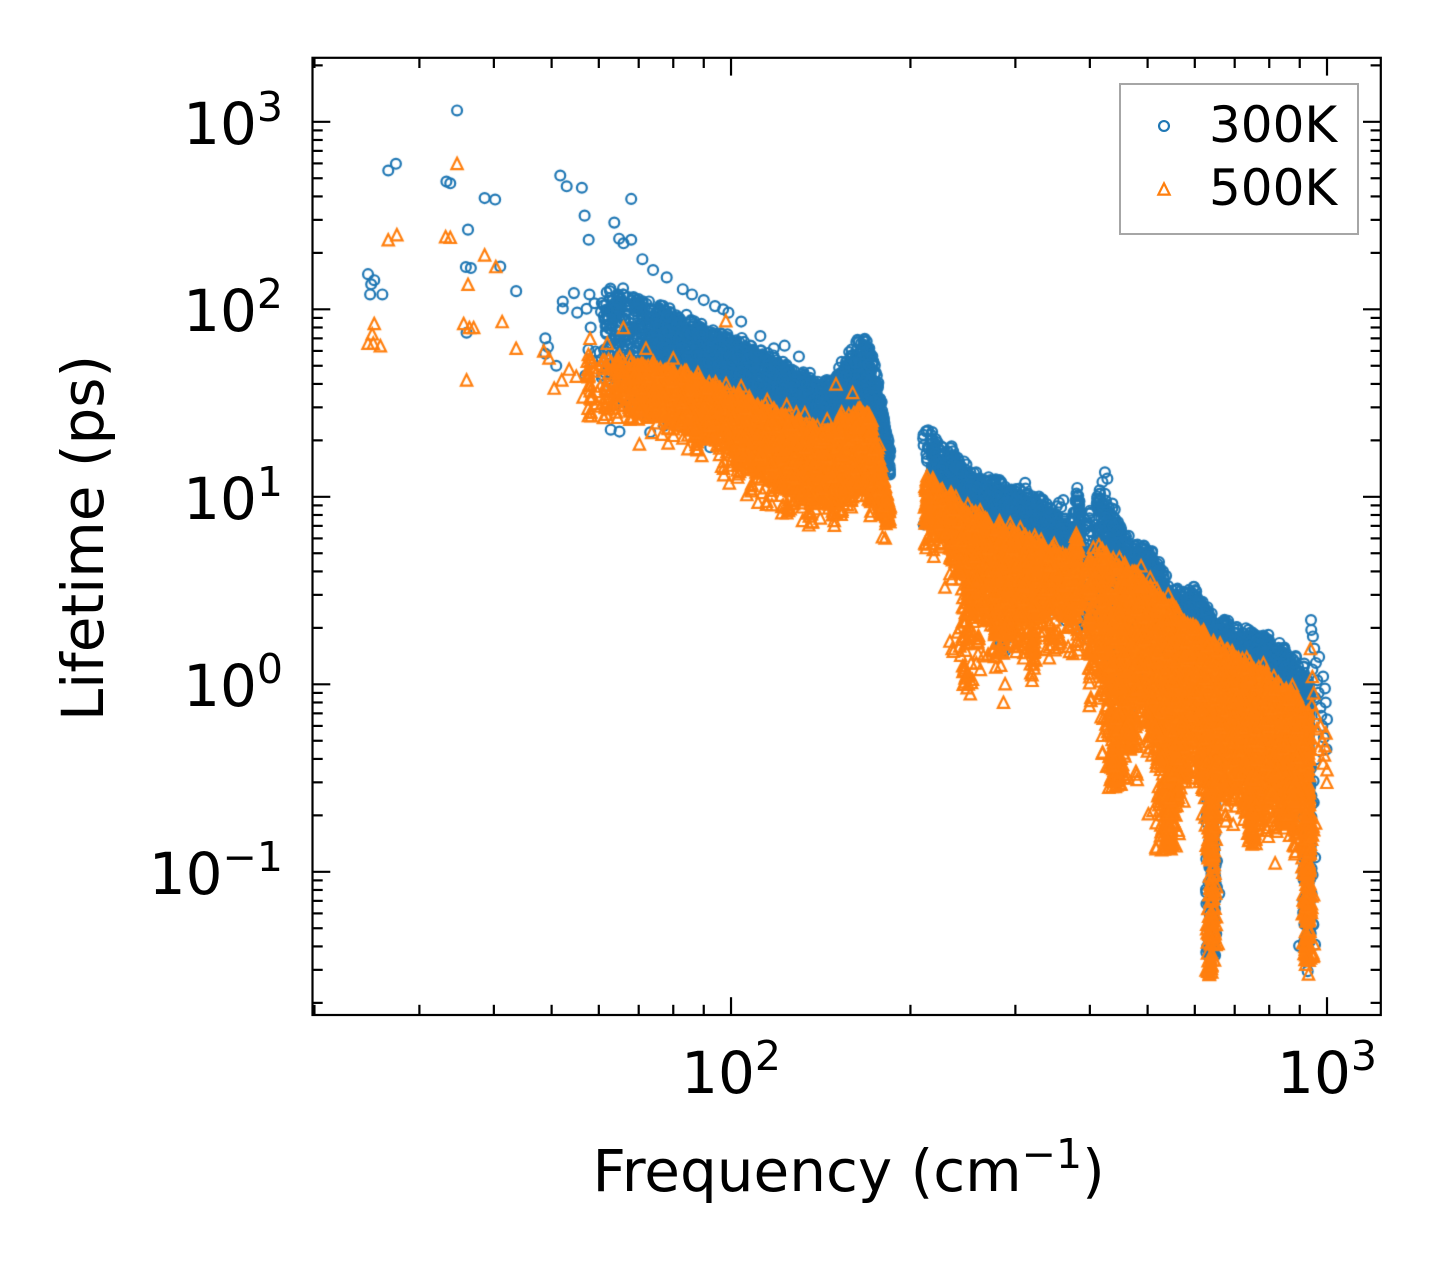  I want to click on legend-label-300K: 300K, so click(1273, 125).